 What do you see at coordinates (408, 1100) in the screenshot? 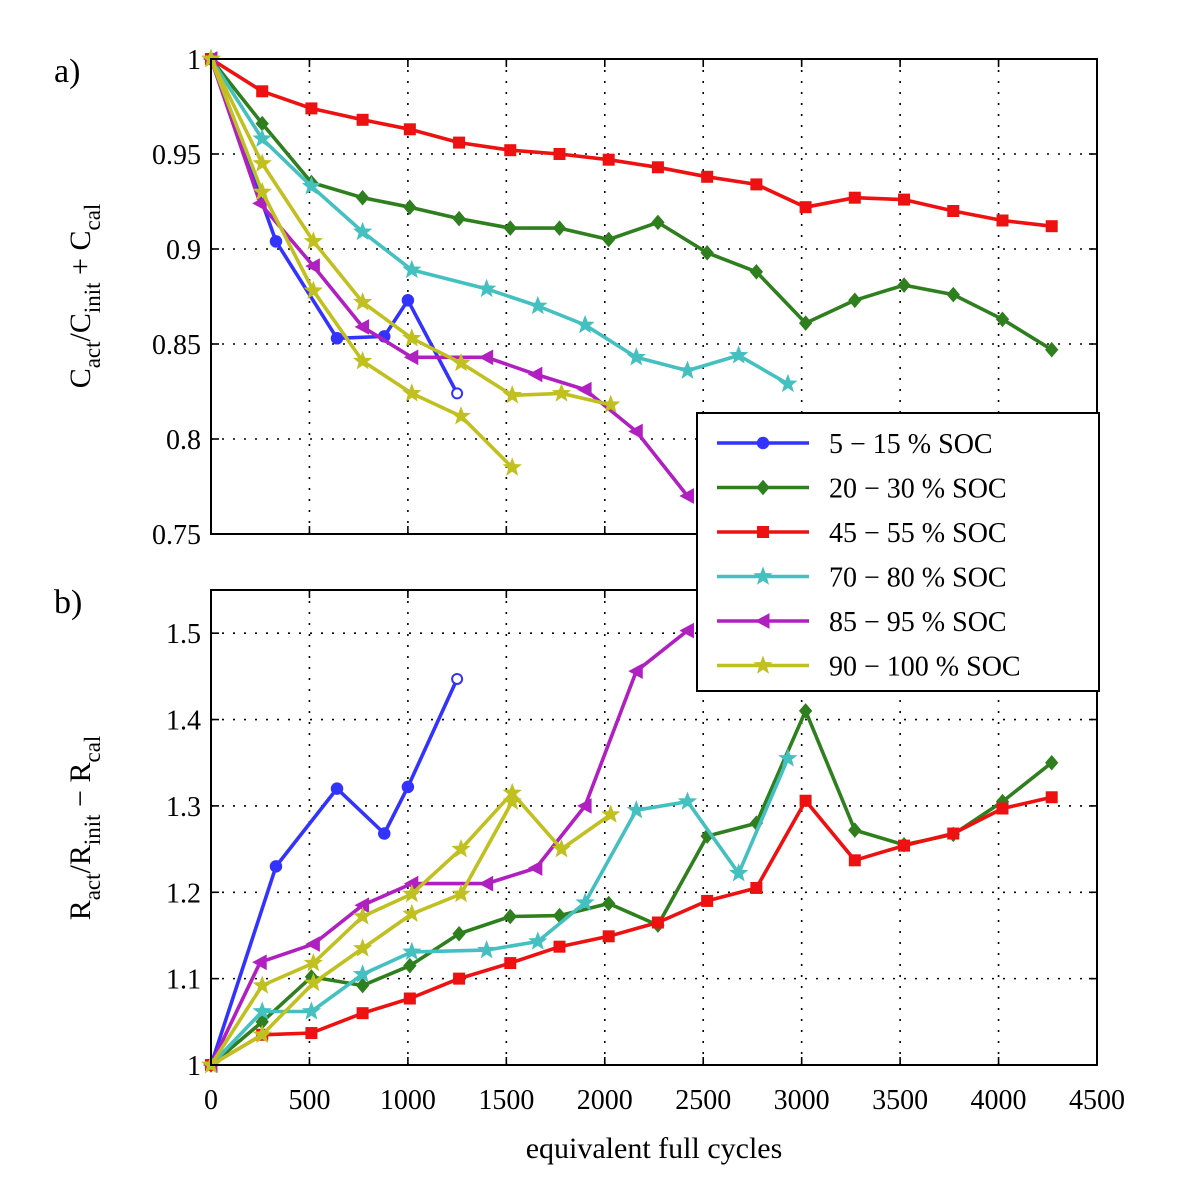
I see `x-tick-label: 1000` at bounding box center [408, 1100].